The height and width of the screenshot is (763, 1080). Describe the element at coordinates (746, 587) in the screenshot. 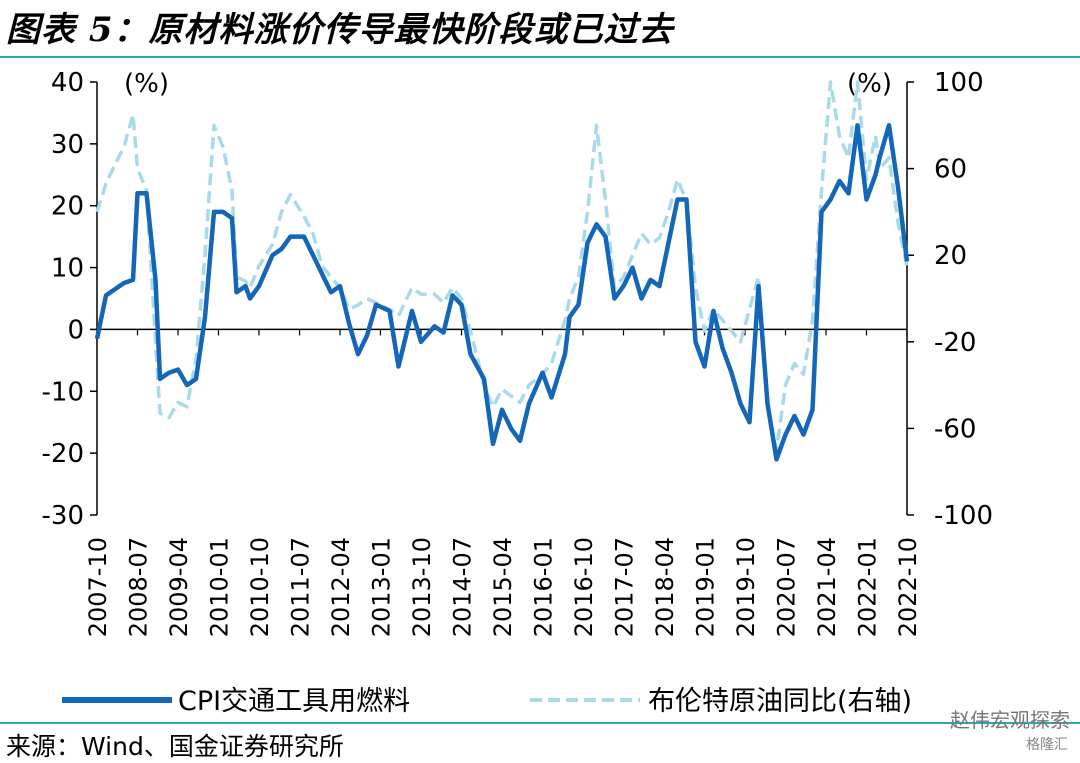

I see `x-tick-label: 2019-10` at that location.